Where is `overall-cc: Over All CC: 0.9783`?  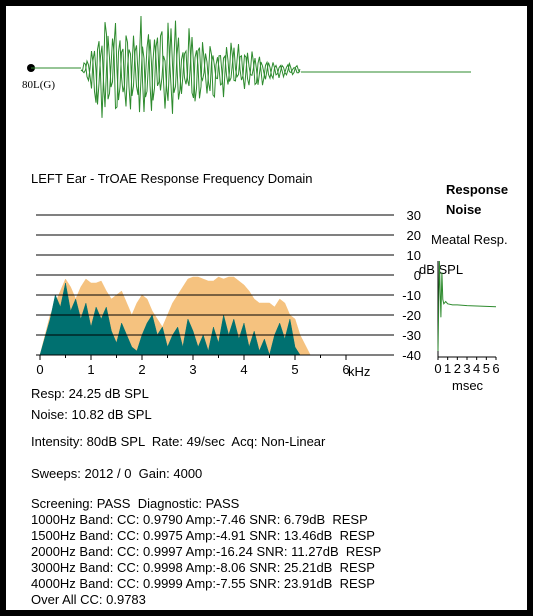 overall-cc: Over All CC: 0.9783 is located at coordinates (88, 599).